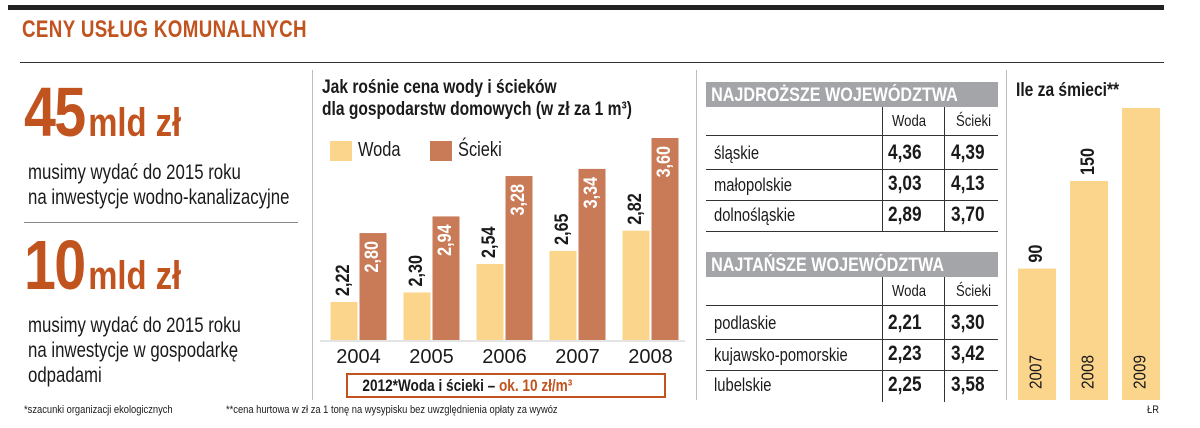 This screenshot has height=428, width=1200. What do you see at coordinates (441, 151) in the screenshot?
I see `legend-swatch-scieki` at bounding box center [441, 151].